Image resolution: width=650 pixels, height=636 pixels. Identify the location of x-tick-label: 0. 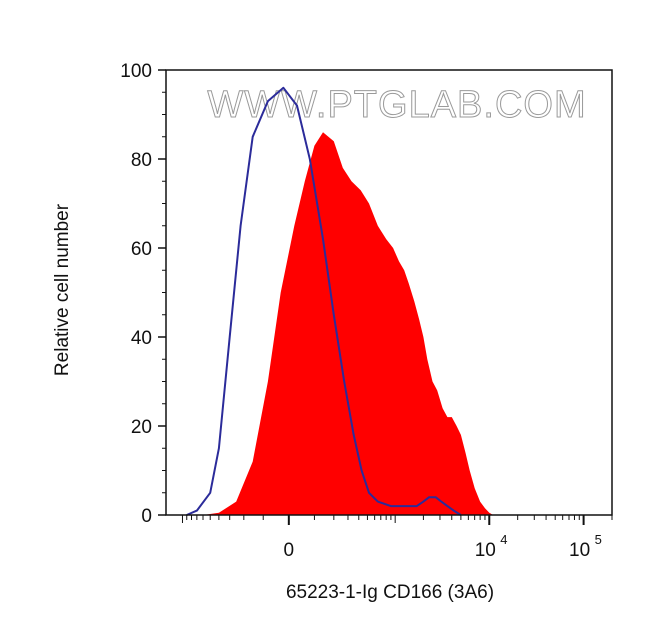
(289, 550).